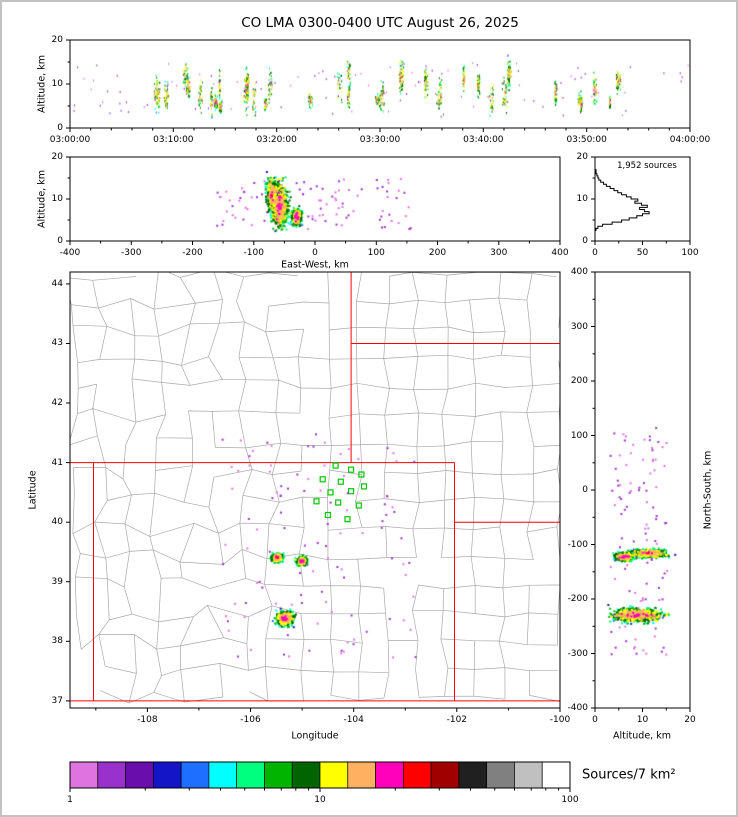 The height and width of the screenshot is (817, 738). I want to click on tick-label: 40, so click(57, 522).